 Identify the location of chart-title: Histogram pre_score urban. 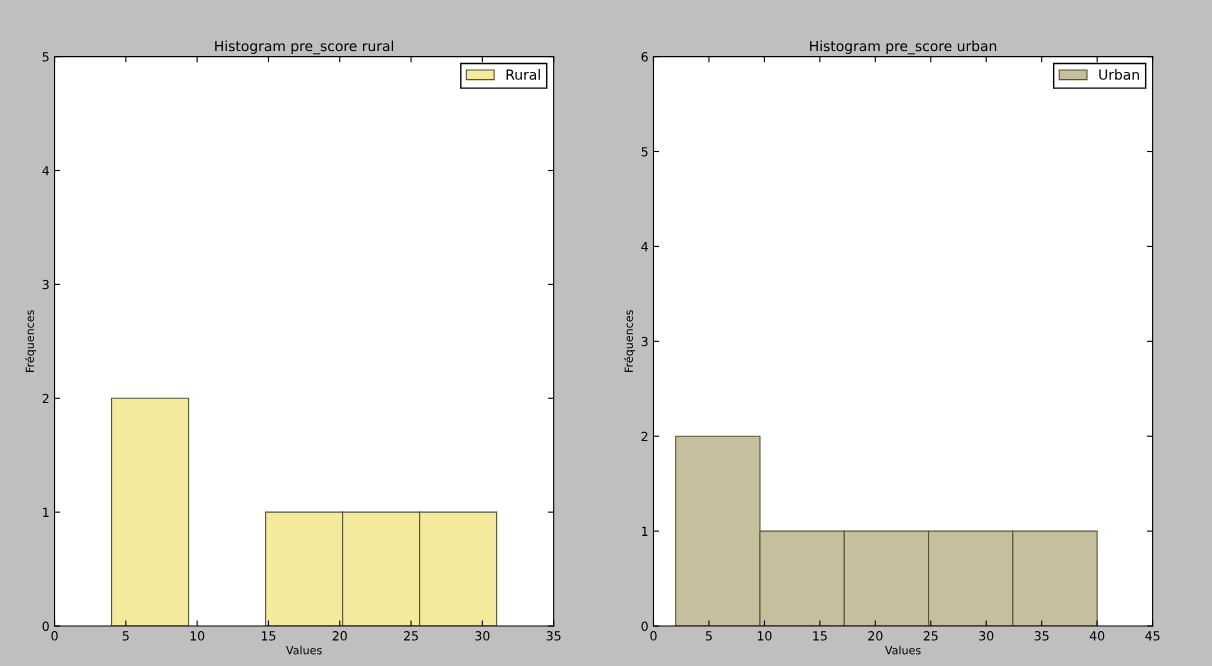
(903, 47).